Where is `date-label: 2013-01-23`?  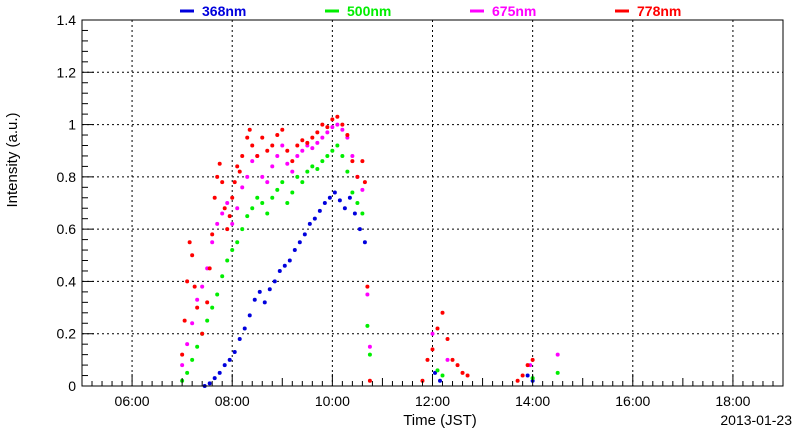
date-label: 2013-01-23 is located at coordinates (756, 420).